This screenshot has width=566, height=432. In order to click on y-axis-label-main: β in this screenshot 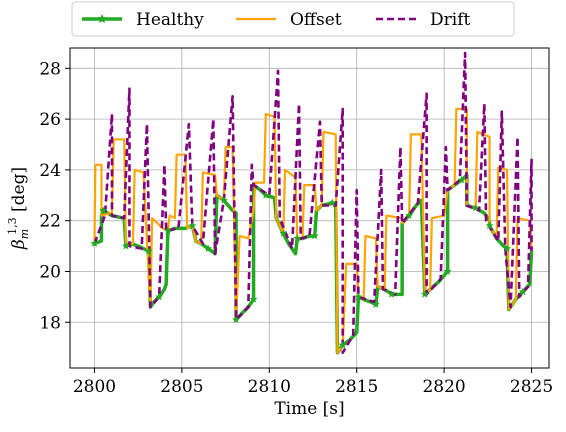, I will do `click(19, 244)`.